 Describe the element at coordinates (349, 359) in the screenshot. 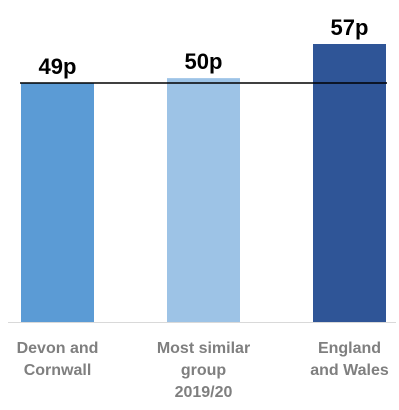

I see `category-label-2: England and Wales` at that location.